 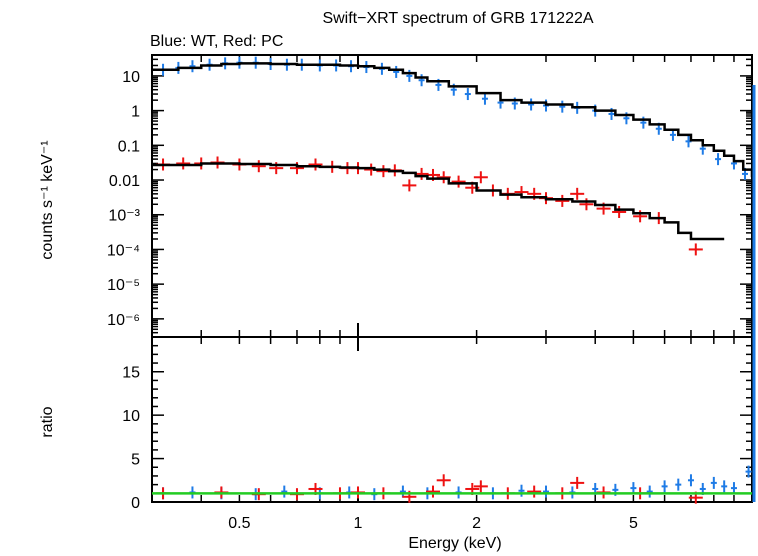 What do you see at coordinates (129, 146) in the screenshot?
I see `y-tick-label-spectrum: 0.1` at bounding box center [129, 146].